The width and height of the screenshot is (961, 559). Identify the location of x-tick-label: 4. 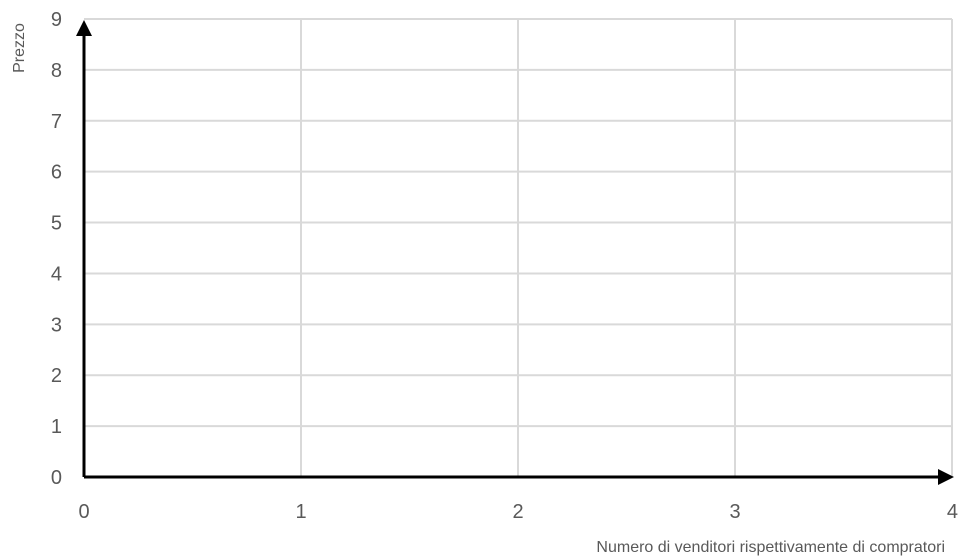
(952, 512).